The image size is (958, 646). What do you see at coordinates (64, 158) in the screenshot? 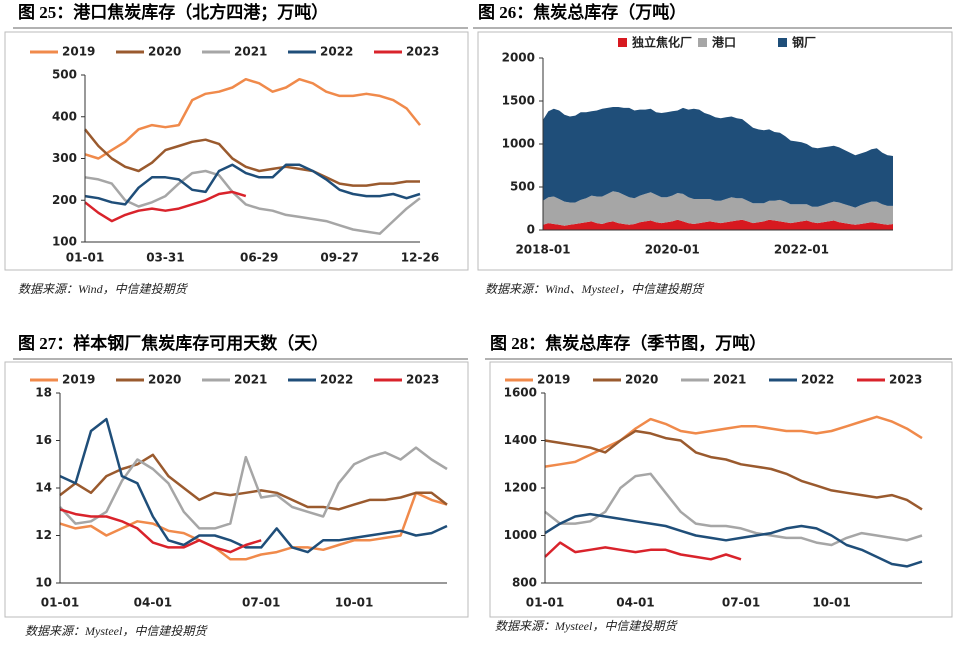
I see `y-tick-label: 300` at bounding box center [64, 158].